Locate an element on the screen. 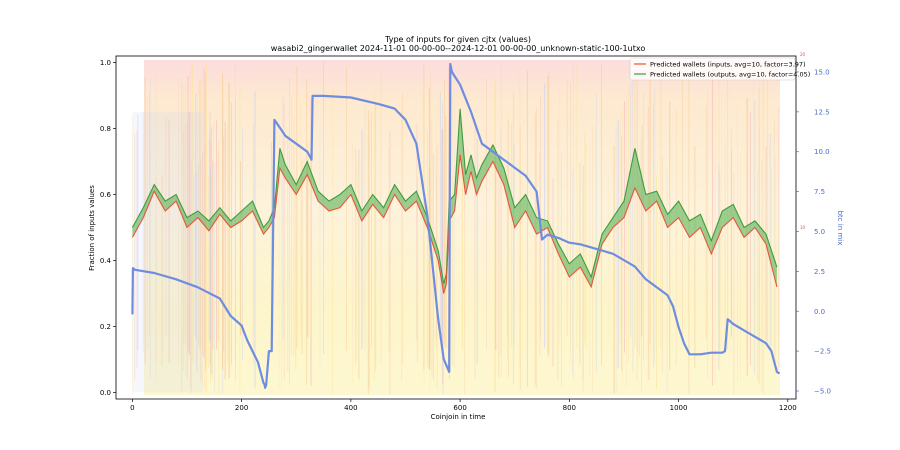  y-tick-label: 0.0 is located at coordinates (105, 393).